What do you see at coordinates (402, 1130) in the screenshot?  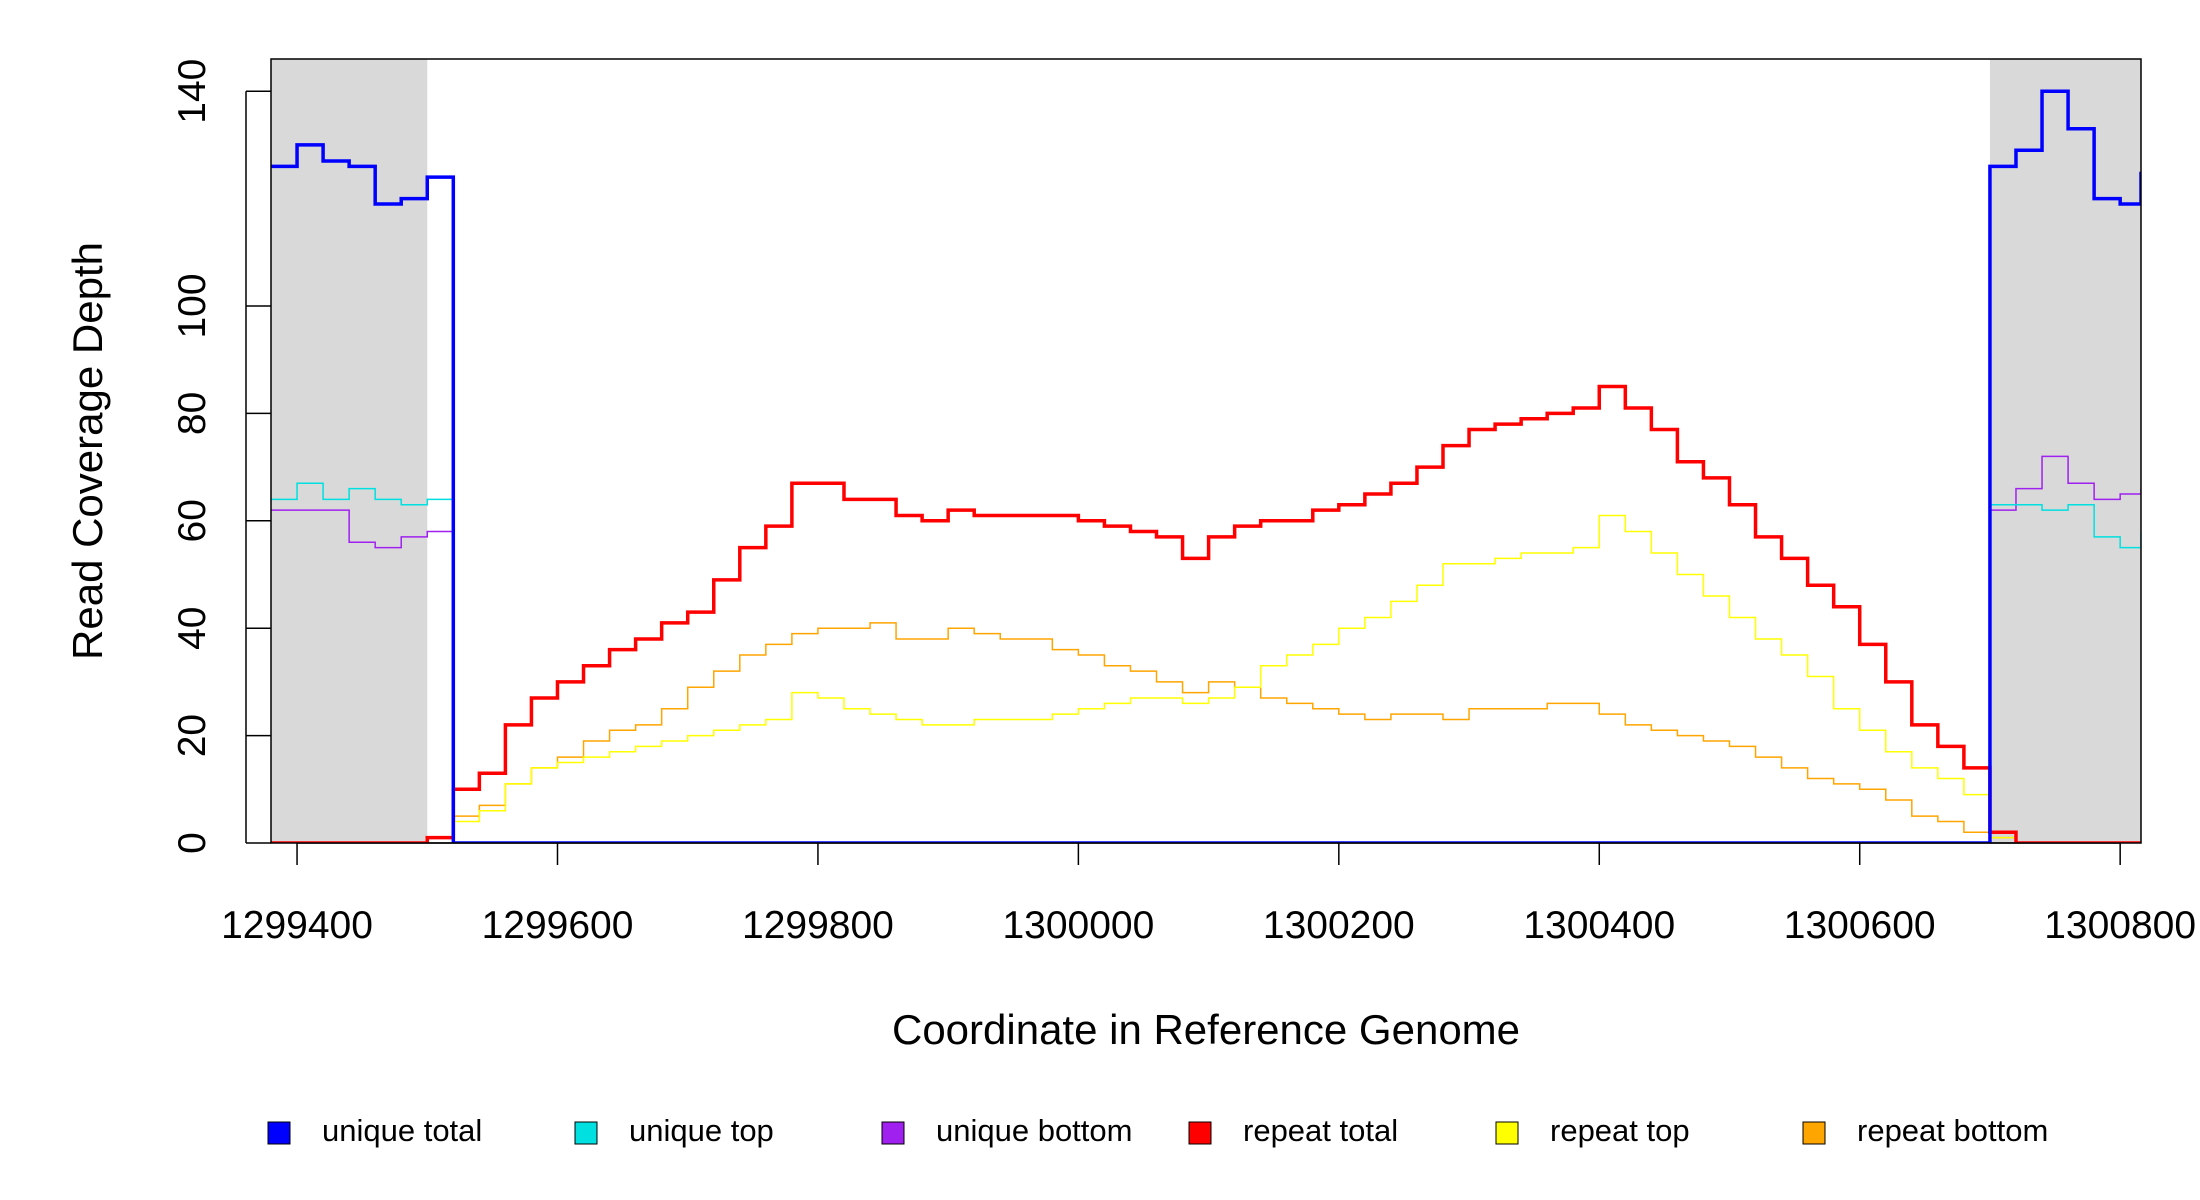 I see `legend-label: unique total` at bounding box center [402, 1130].